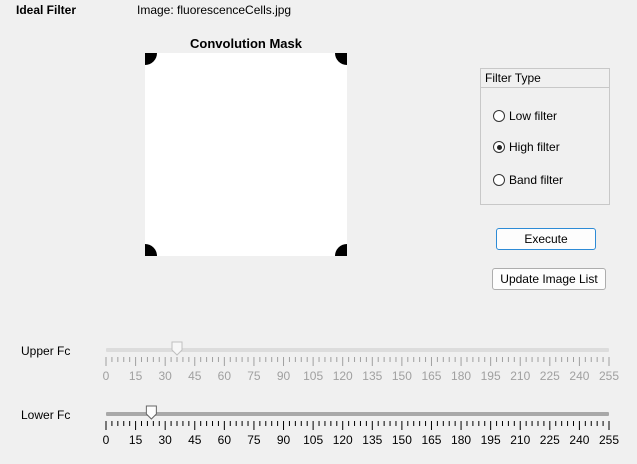 The image size is (637, 464). Describe the element at coordinates (46, 351) in the screenshot. I see `upper-fc-label: Upper Fc` at that location.